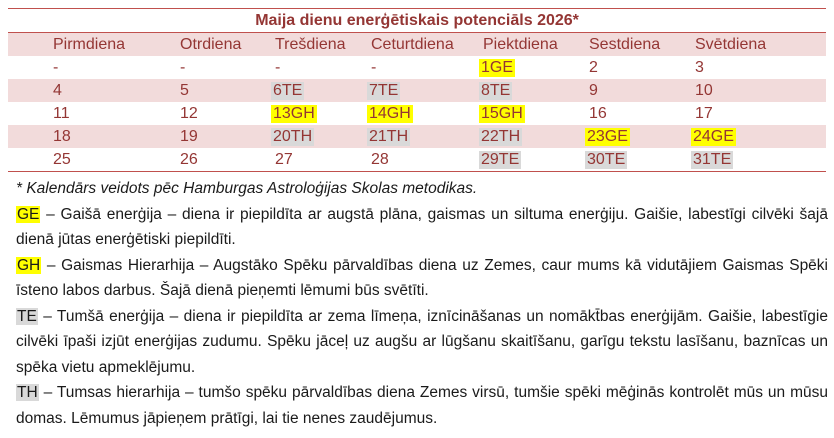 The width and height of the screenshot is (834, 438). Describe the element at coordinates (758, 113) in the screenshot. I see `week-row-cell: 17` at that location.